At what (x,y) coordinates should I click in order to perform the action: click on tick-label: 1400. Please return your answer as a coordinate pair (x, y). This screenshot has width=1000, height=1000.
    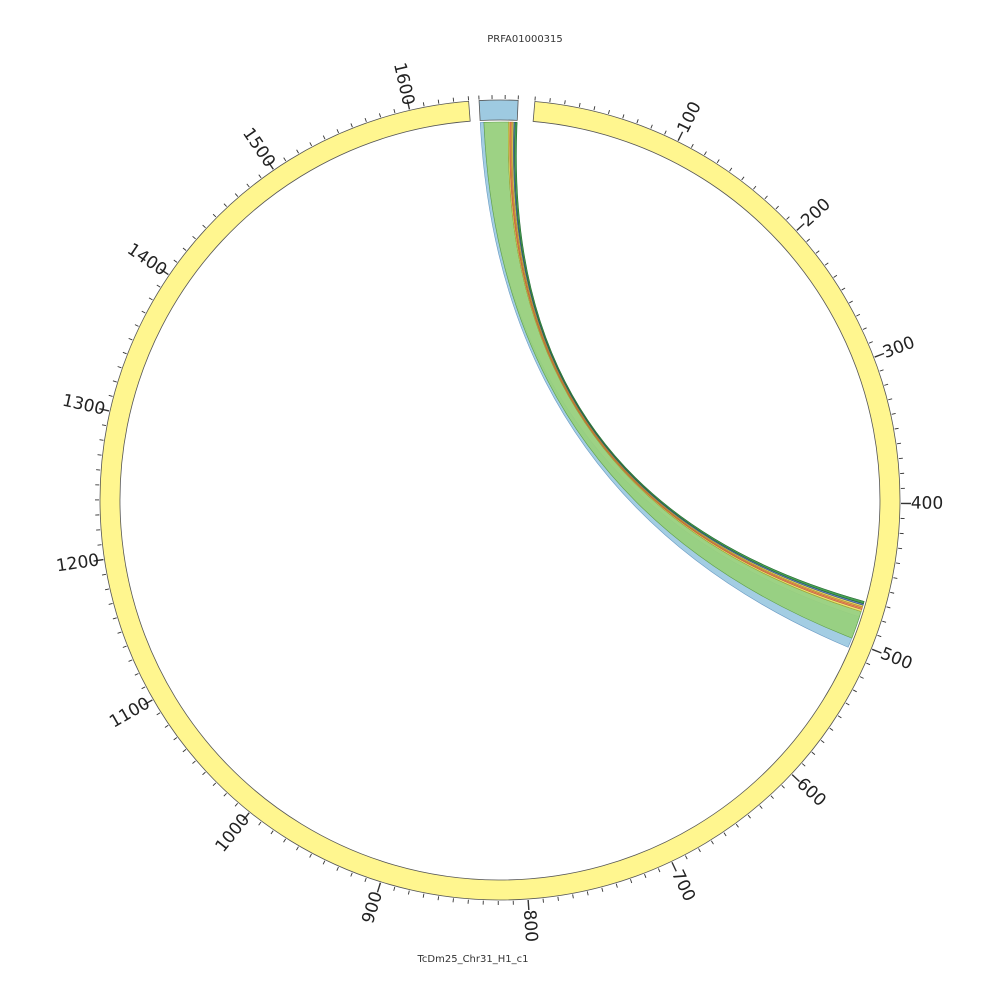
    Looking at the image, I should click on (146, 260).